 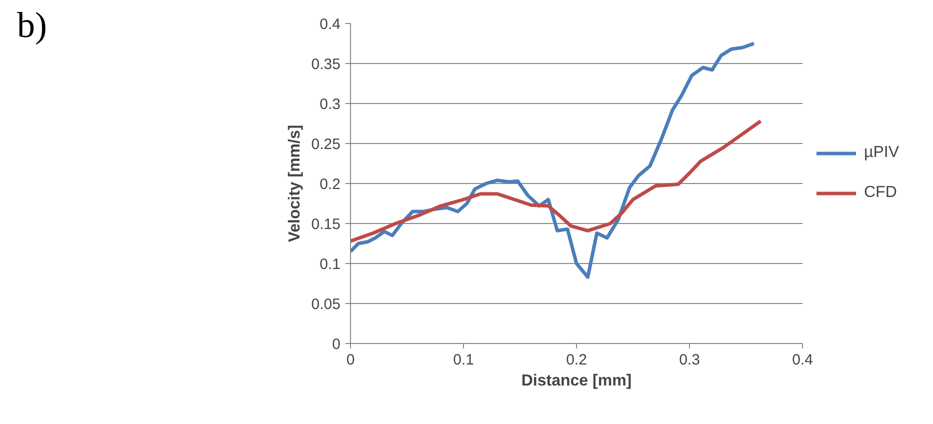 What do you see at coordinates (556, 181) in the screenshot?
I see `line-series` at bounding box center [556, 181].